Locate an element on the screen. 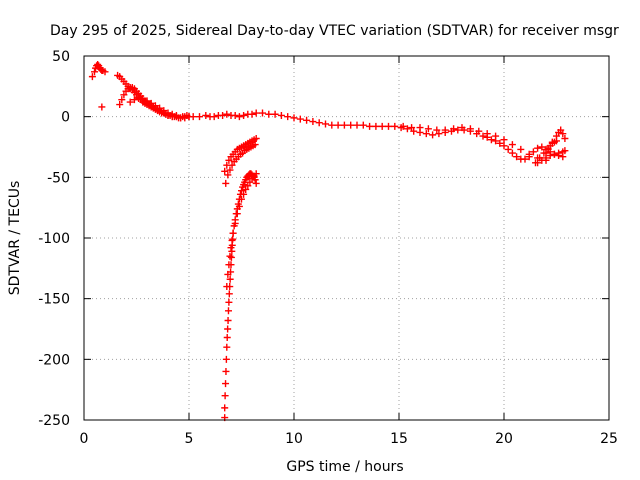 The width and height of the screenshot is (640, 480). y-tick-label: -150 is located at coordinates (54, 300).